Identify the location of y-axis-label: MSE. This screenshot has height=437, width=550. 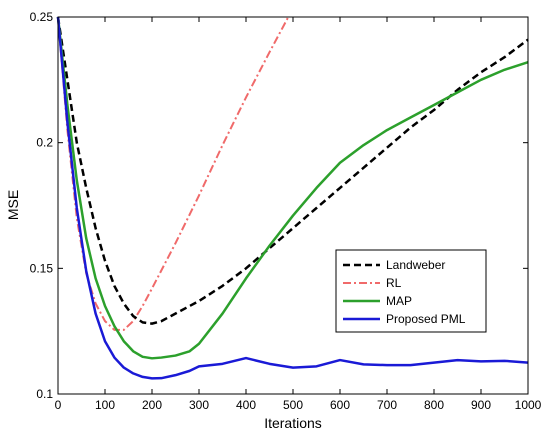
(13, 205).